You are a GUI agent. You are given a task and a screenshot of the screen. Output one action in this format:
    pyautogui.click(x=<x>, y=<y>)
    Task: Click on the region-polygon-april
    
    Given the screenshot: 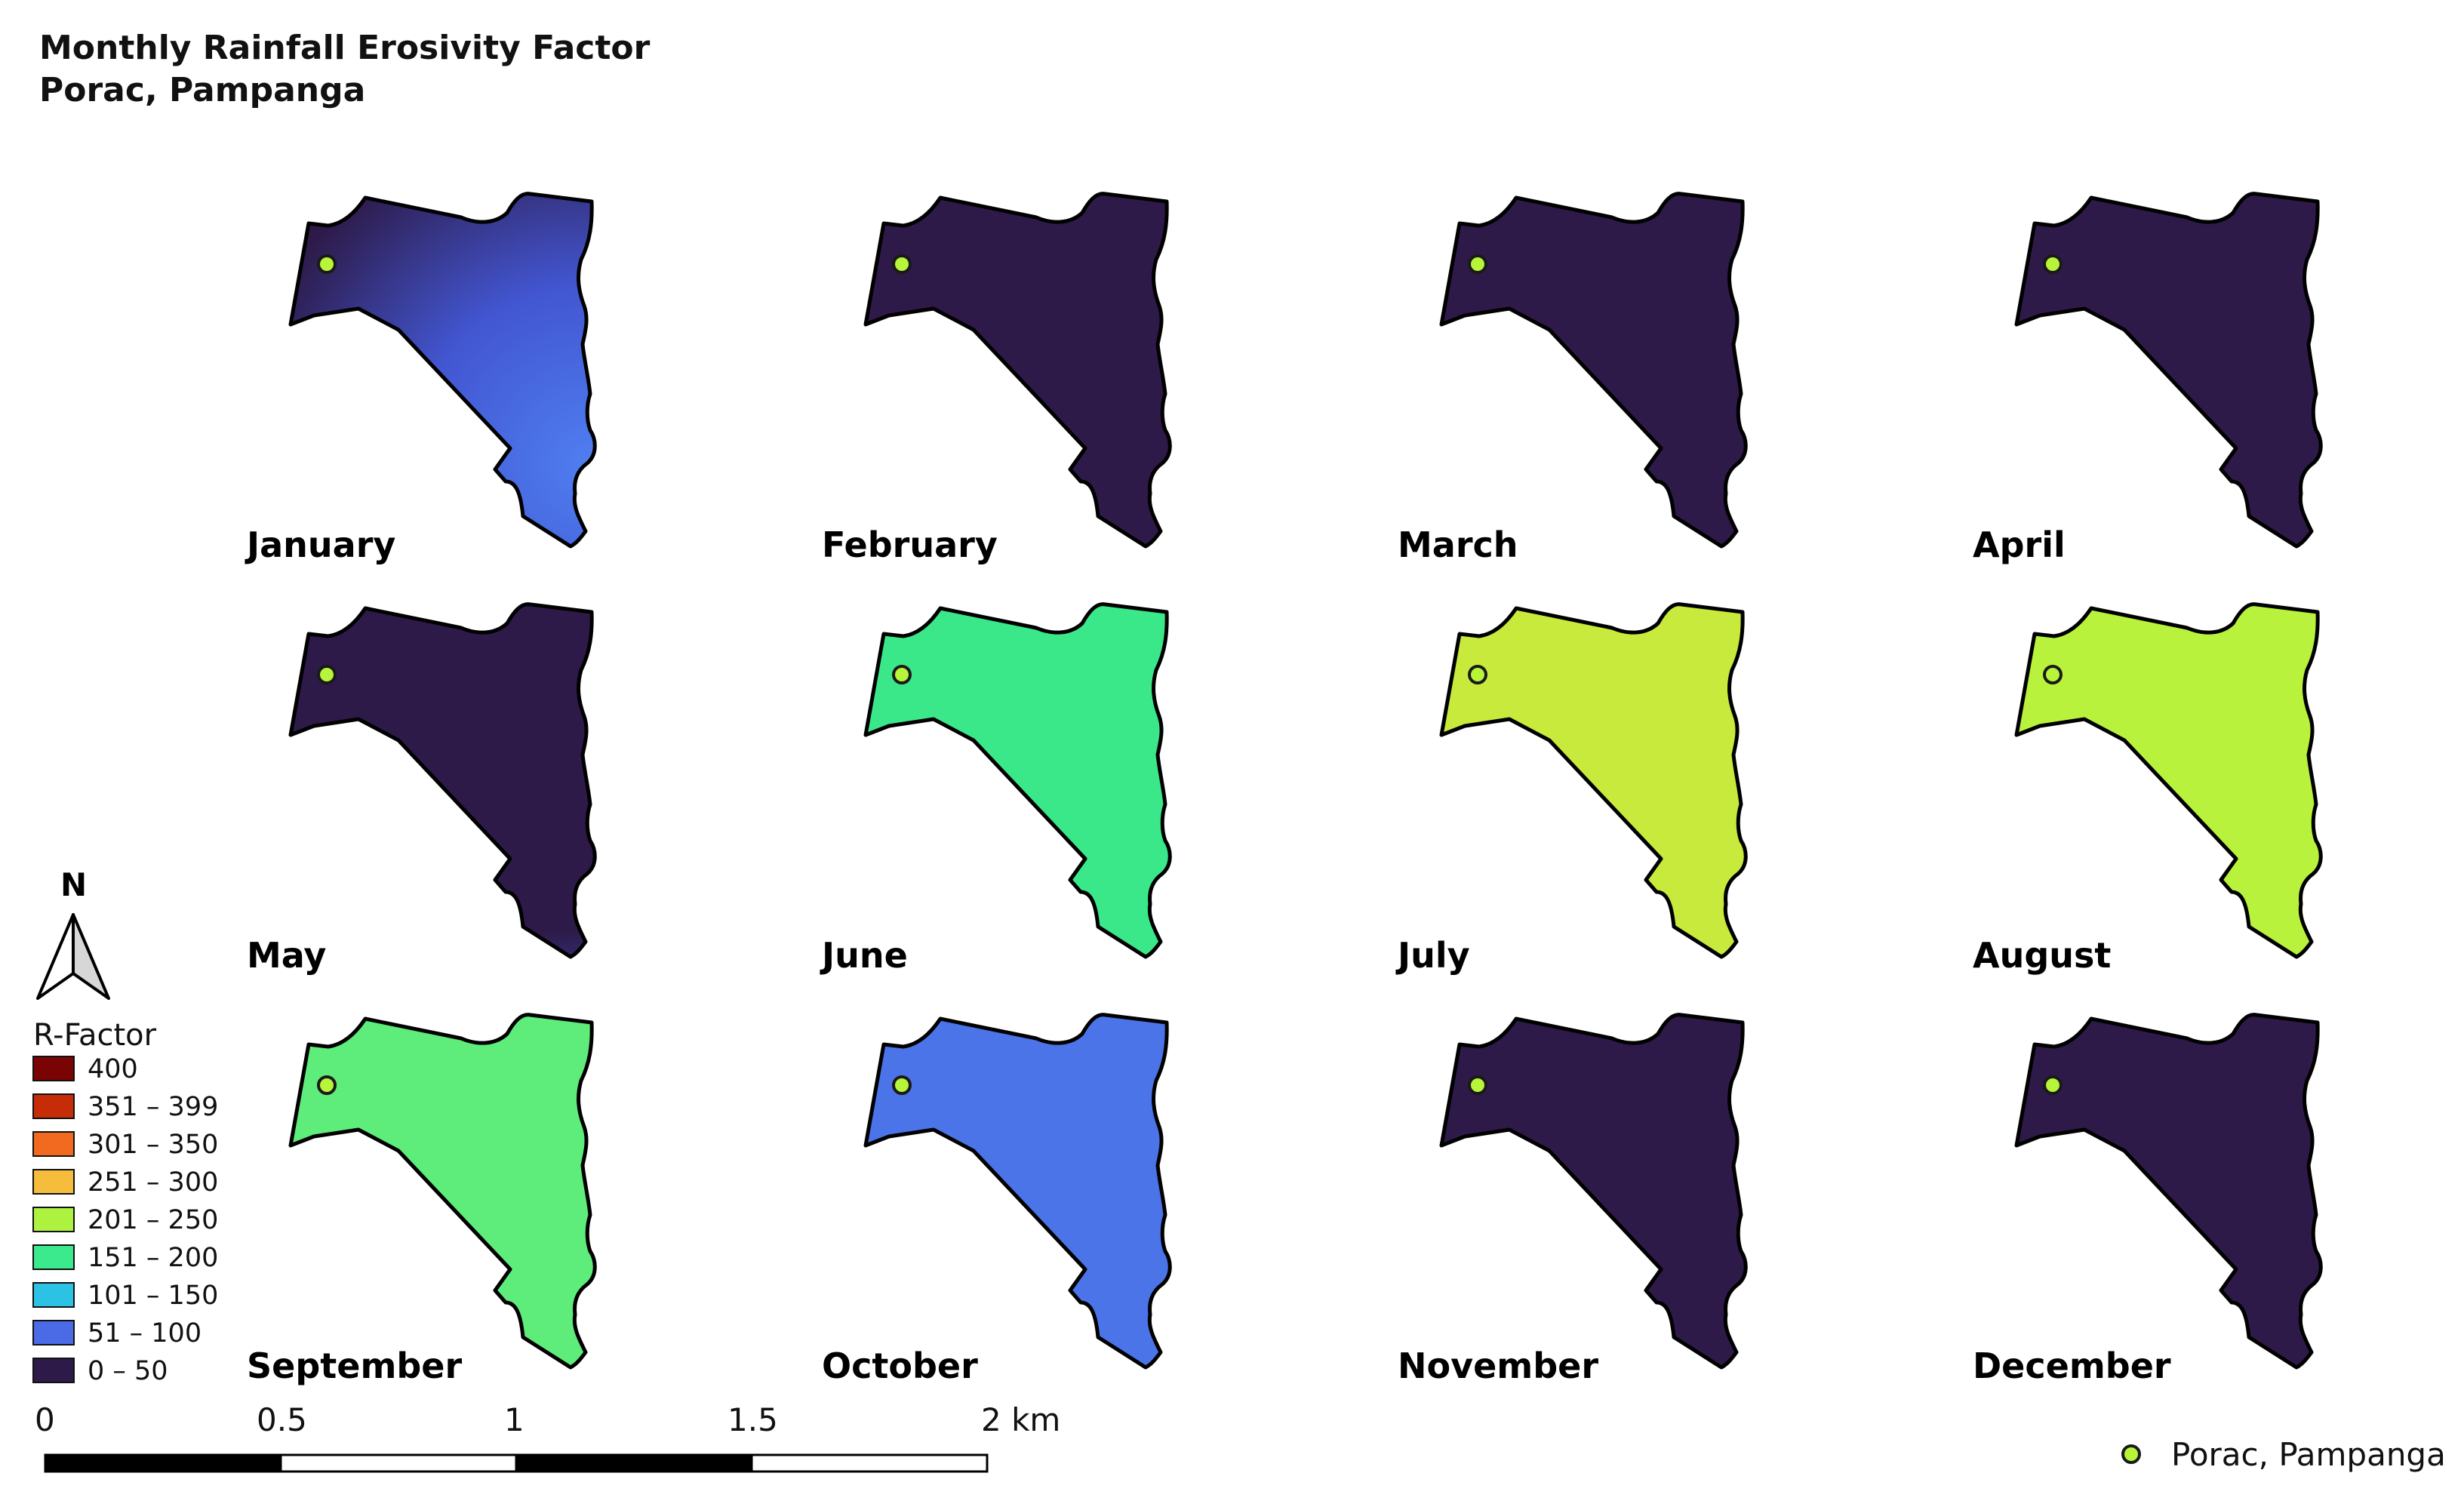 What is the action you would take?
    pyautogui.click(x=2168, y=370)
    